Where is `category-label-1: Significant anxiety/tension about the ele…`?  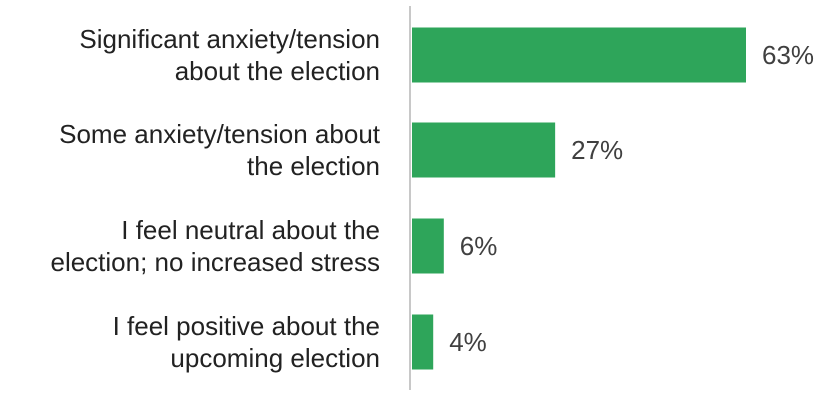 category-label-1: Significant anxiety/tension about the ele… is located at coordinates (229, 55).